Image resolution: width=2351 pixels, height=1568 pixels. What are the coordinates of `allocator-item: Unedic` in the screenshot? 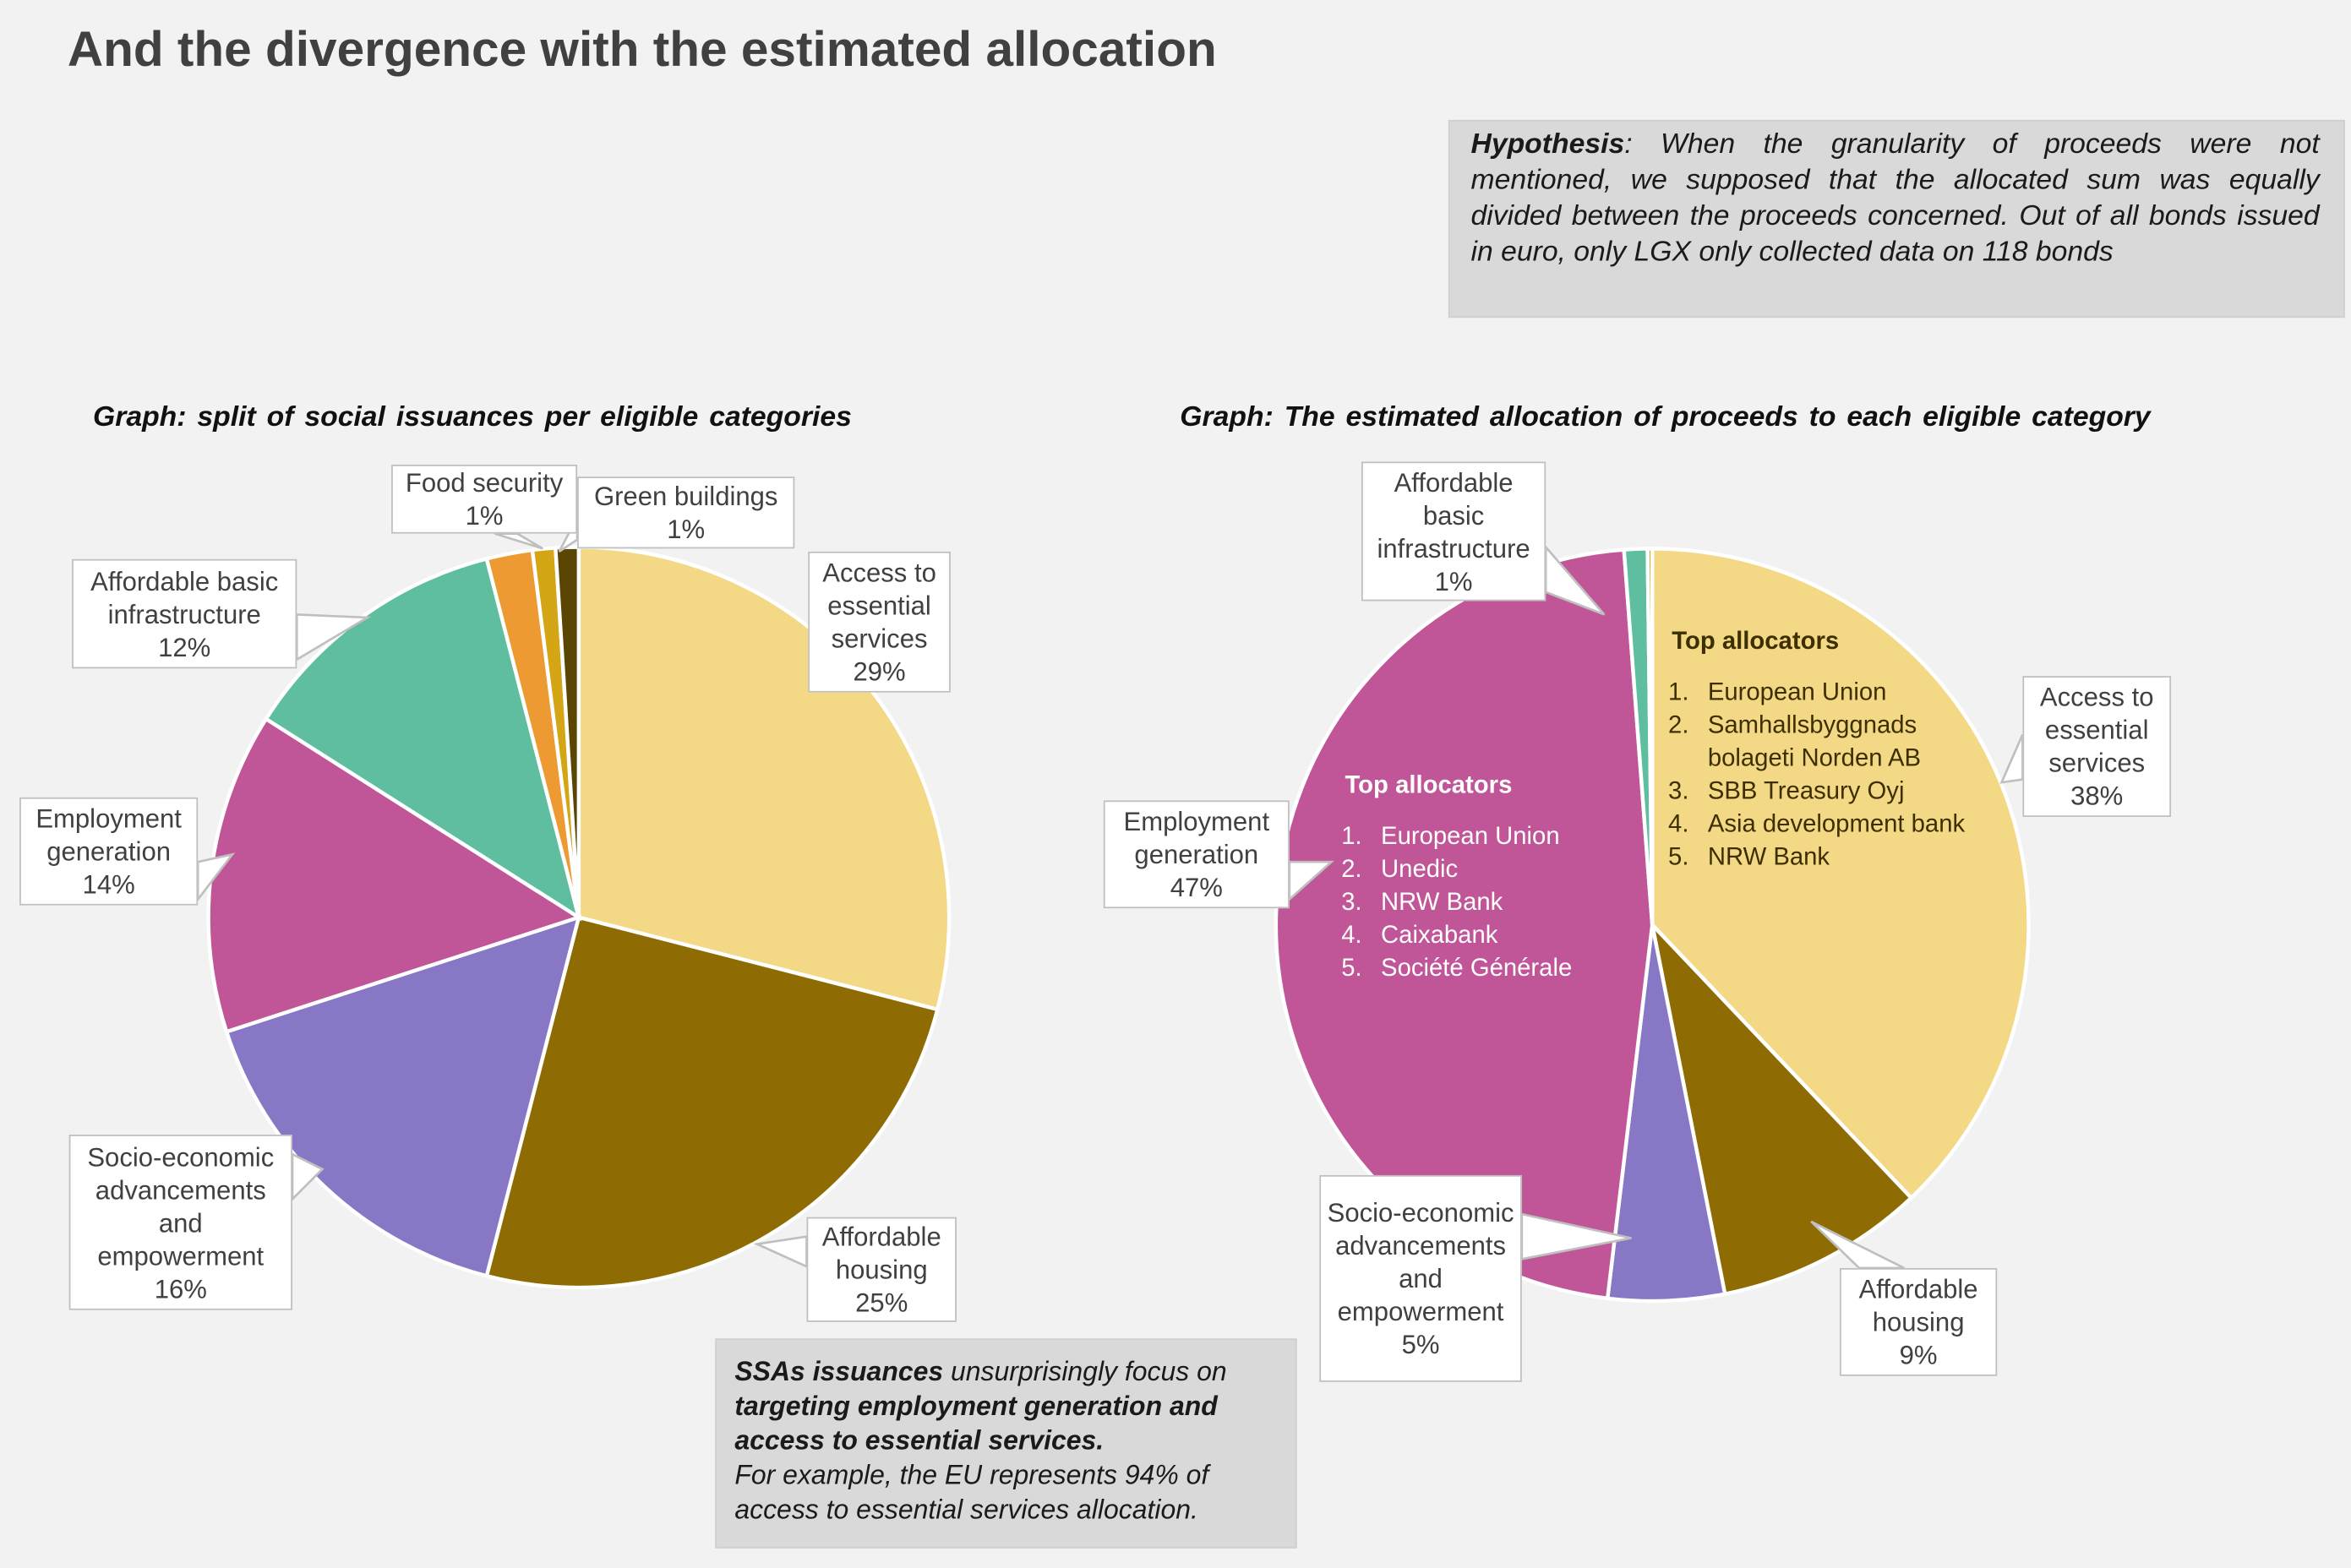 It's located at (1499, 869).